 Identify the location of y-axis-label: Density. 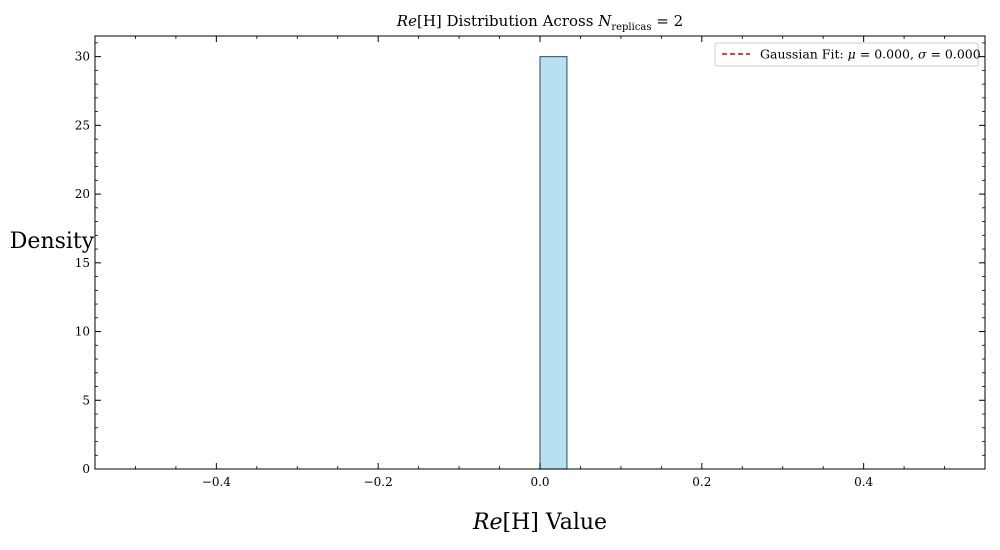
(52, 241).